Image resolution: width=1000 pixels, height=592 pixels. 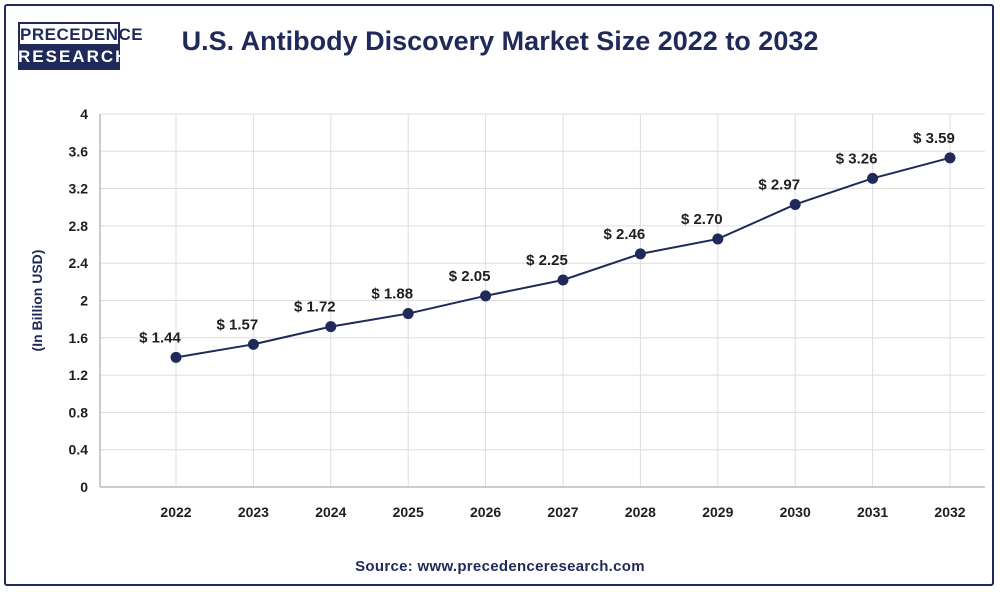 What do you see at coordinates (79, 375) in the screenshot?
I see `y-tick-label: 1.2` at bounding box center [79, 375].